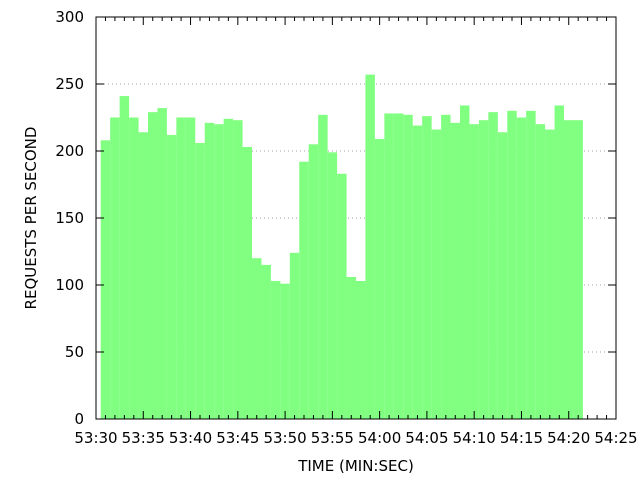 This screenshot has height=480, width=640. I want to click on y-tick-label: 100, so click(69, 285).